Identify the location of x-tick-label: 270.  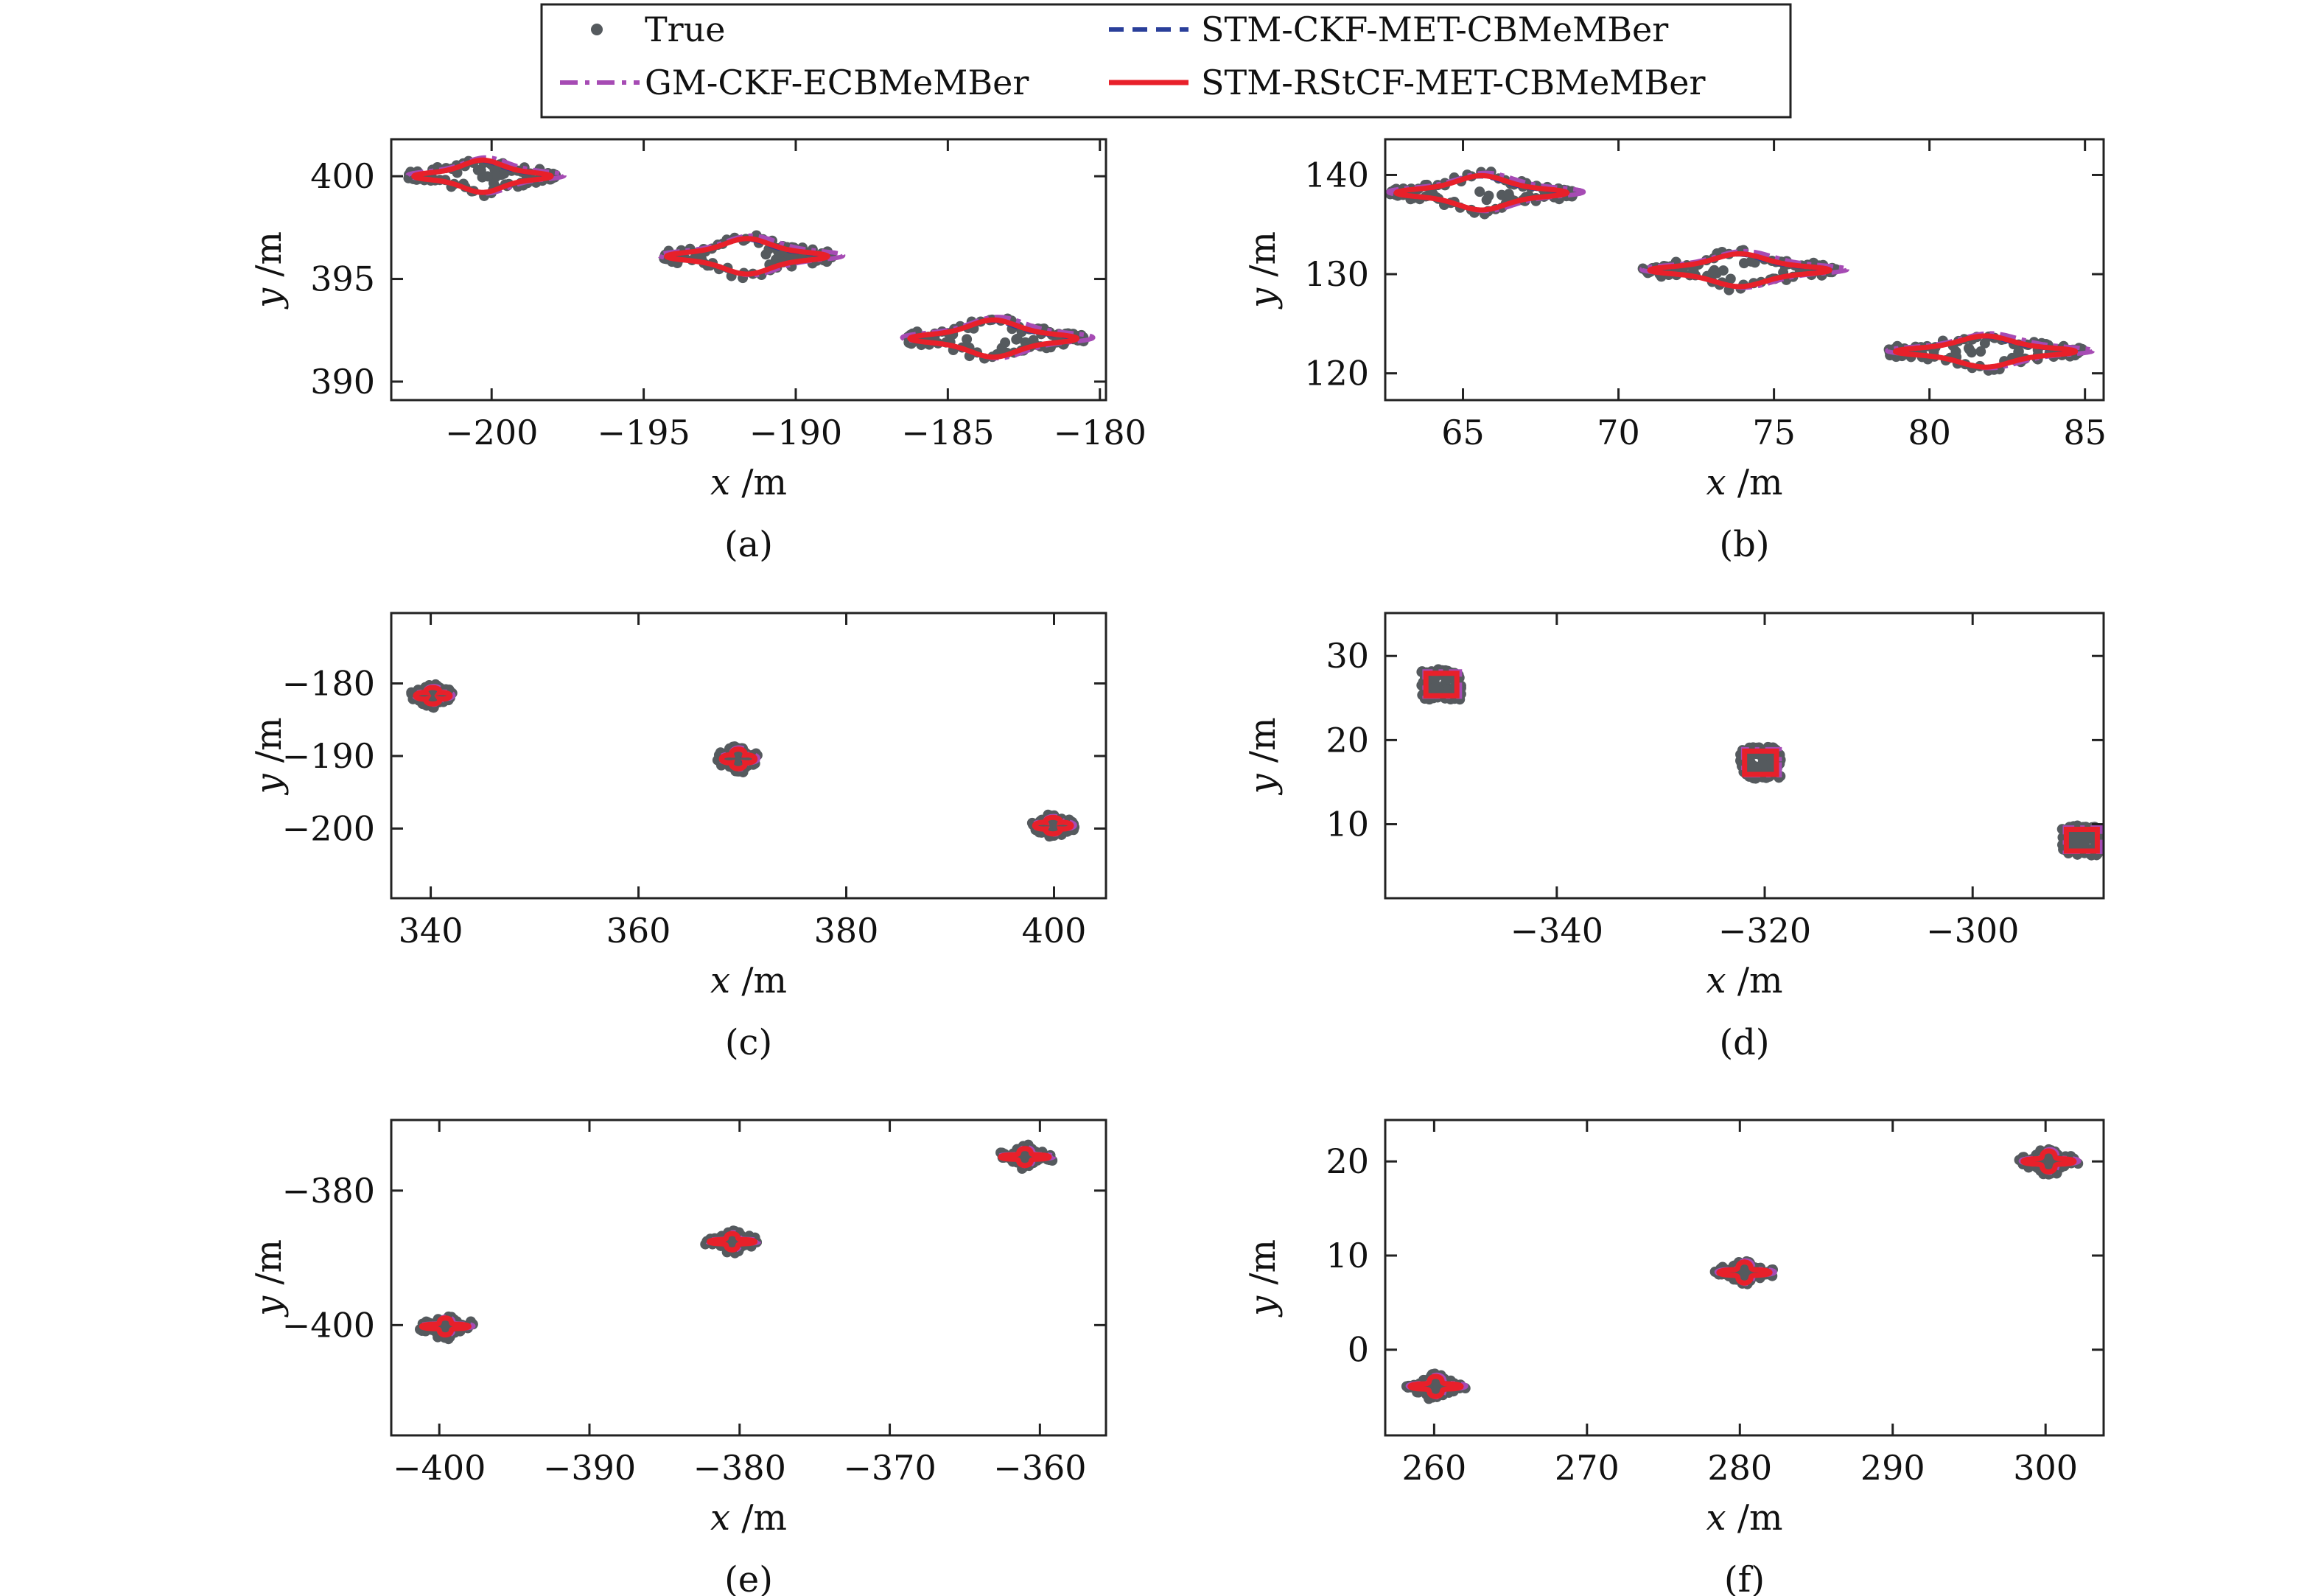
(1587, 1468).